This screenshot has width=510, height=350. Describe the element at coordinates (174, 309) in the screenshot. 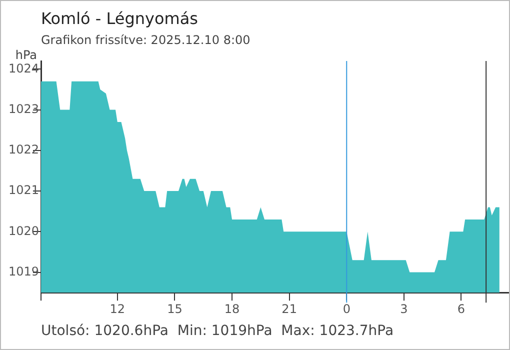

I see `x-tick-label: 15` at that location.